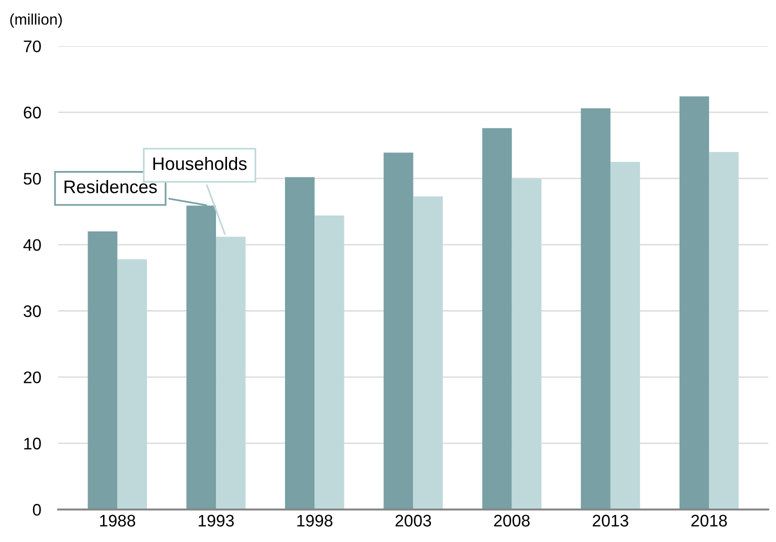 Image resolution: width=776 pixels, height=542 pixels. Describe the element at coordinates (32, 46) in the screenshot. I see `y-tick-label: 70` at that location.